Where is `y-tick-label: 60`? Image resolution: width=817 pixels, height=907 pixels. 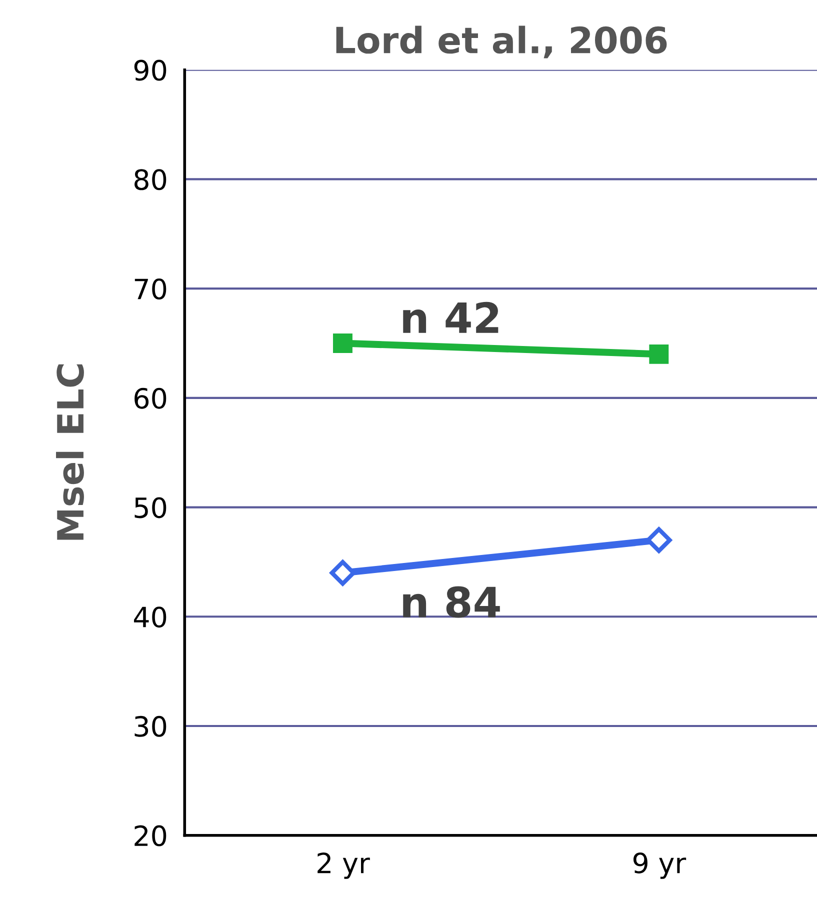
y-tick-label: 60 is located at coordinates (150, 398).